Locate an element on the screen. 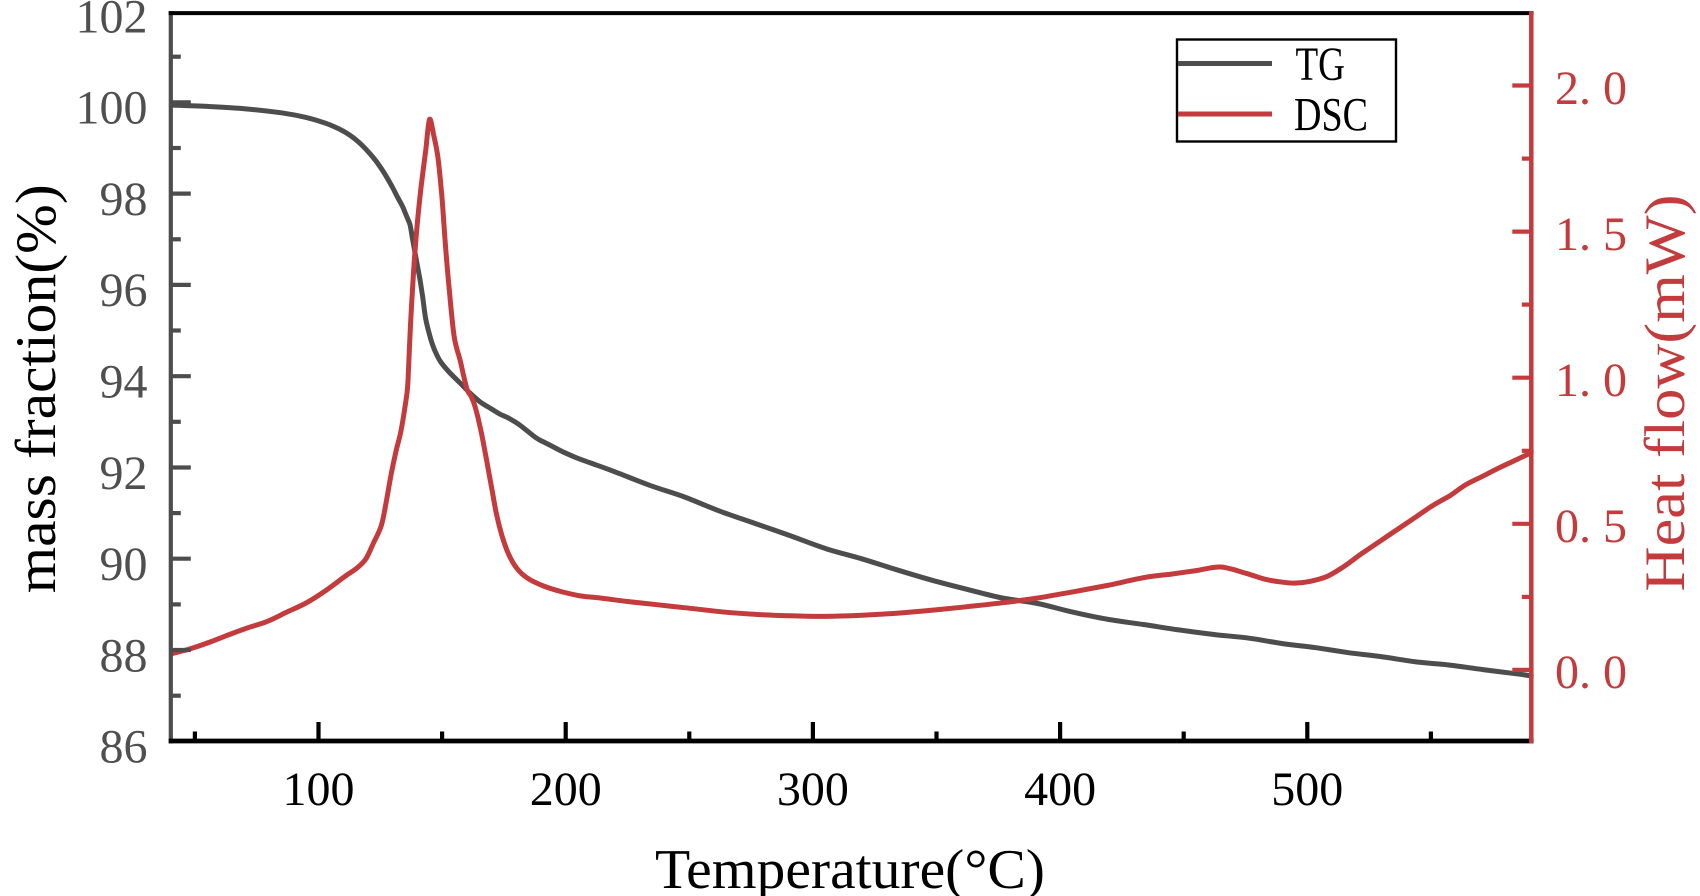  svg-text: TG is located at coordinates (1321, 64).